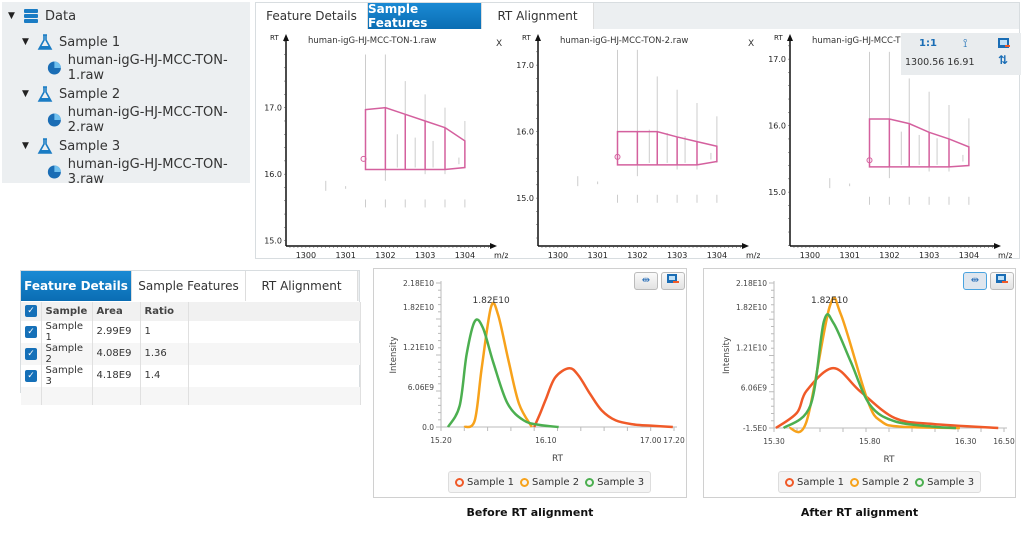 The height and width of the screenshot is (538, 1024). I want to click on column-sample: Sample, so click(67, 311).